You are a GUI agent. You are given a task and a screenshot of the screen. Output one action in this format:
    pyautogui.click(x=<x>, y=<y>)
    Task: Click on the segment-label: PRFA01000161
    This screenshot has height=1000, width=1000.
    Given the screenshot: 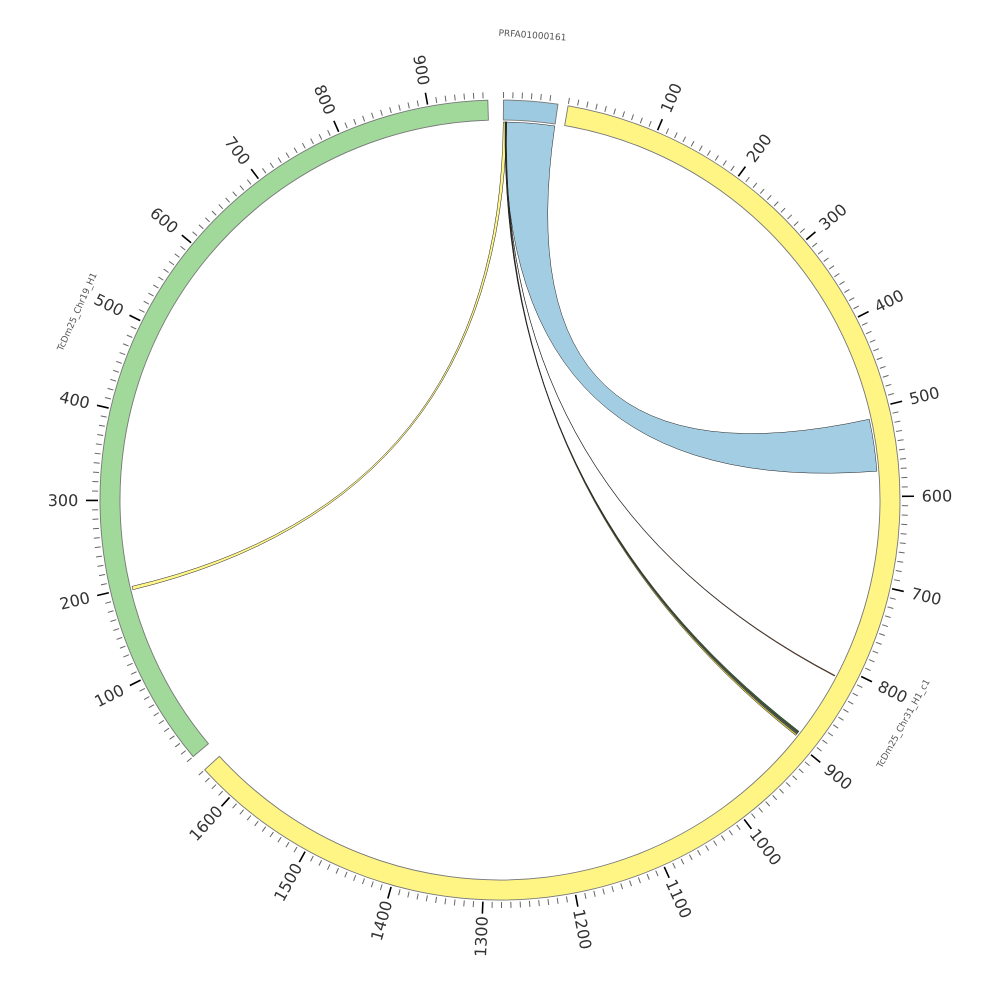 What is the action you would take?
    pyautogui.click(x=532, y=36)
    